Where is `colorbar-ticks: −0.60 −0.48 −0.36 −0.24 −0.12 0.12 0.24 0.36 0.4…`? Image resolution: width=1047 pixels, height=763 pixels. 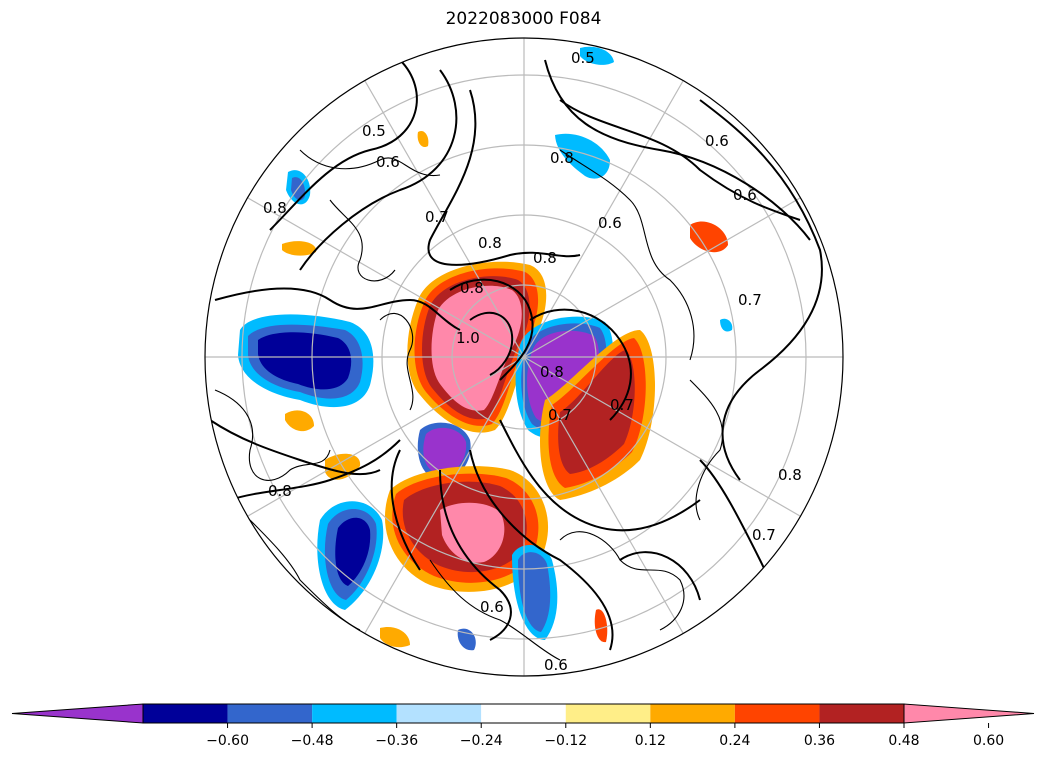
colorbar-ticks: −0.60 −0.48 −0.36 −0.24 −0.12 0.12 0.24 0.36 0.4… is located at coordinates (605, 736).